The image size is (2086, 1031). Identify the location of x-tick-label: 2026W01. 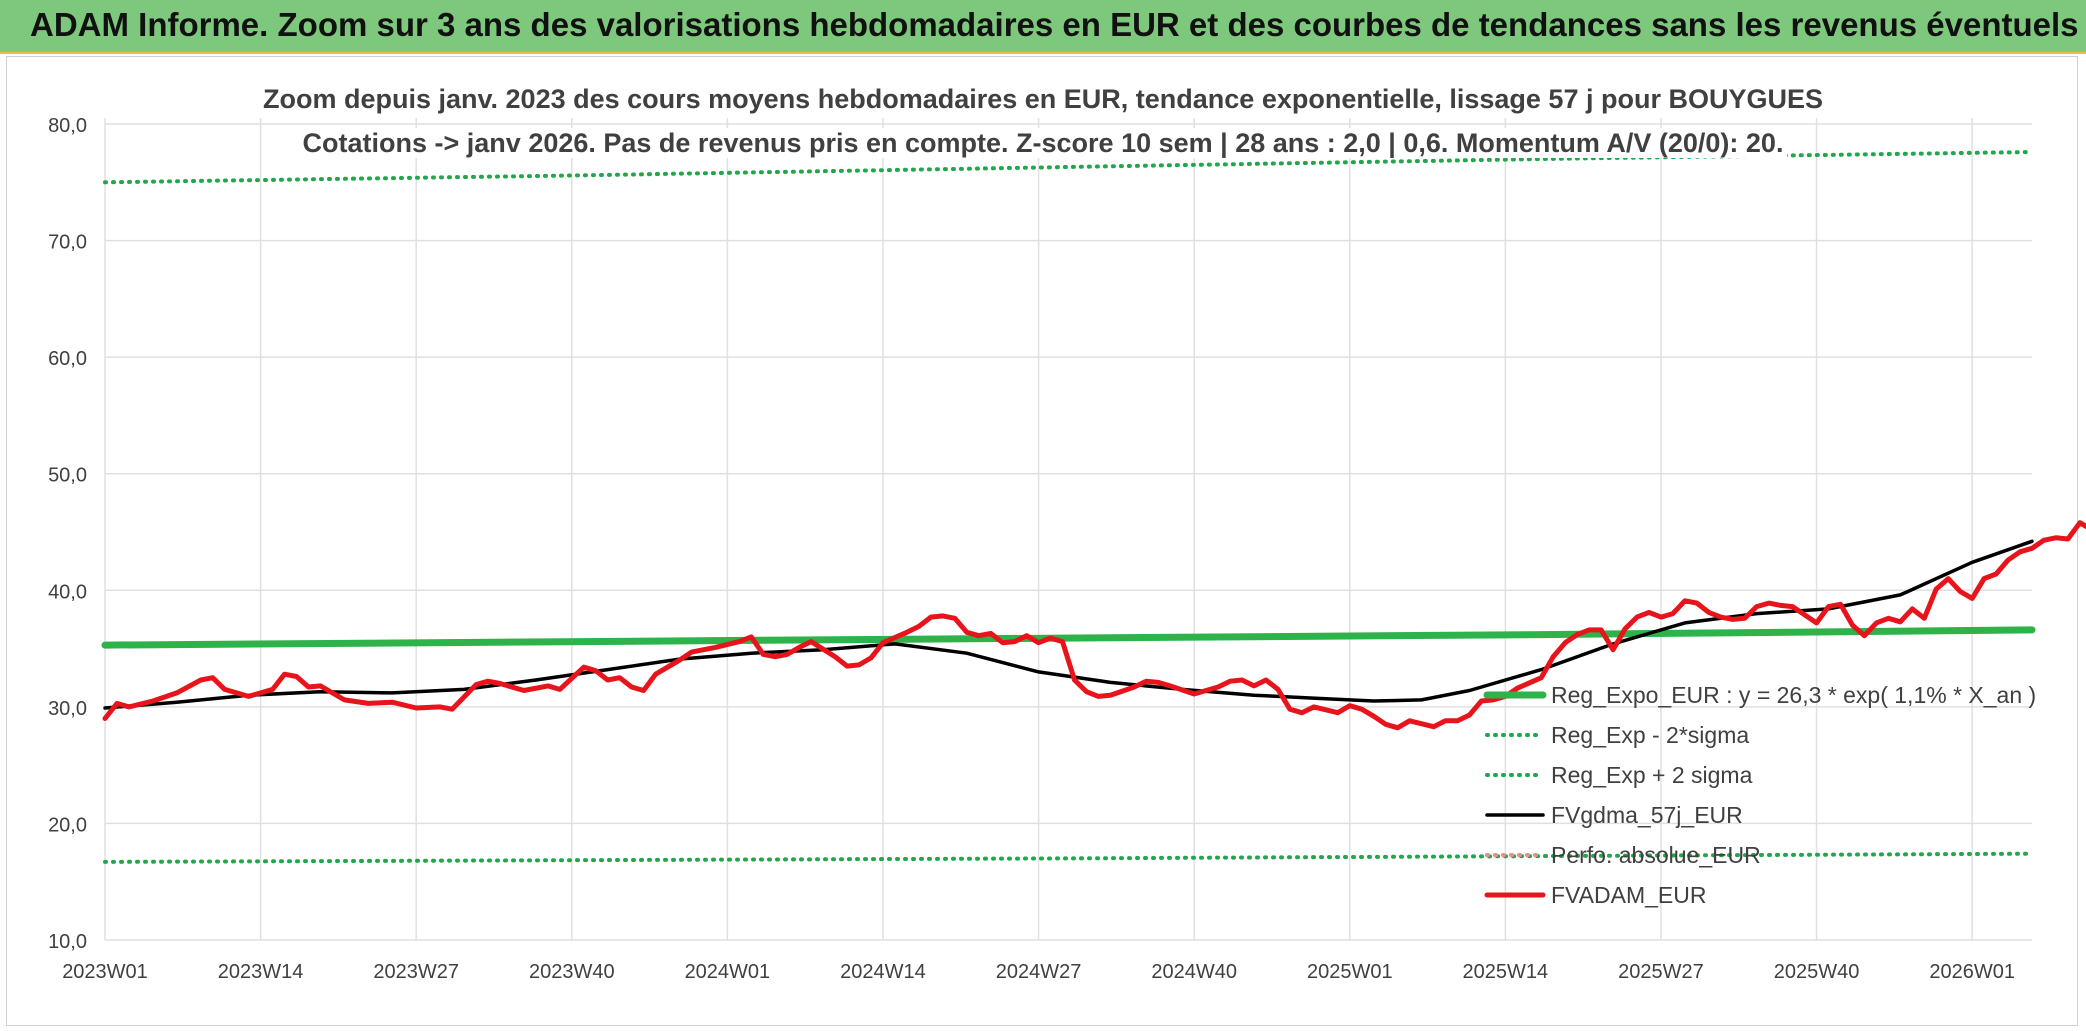
(1972, 972).